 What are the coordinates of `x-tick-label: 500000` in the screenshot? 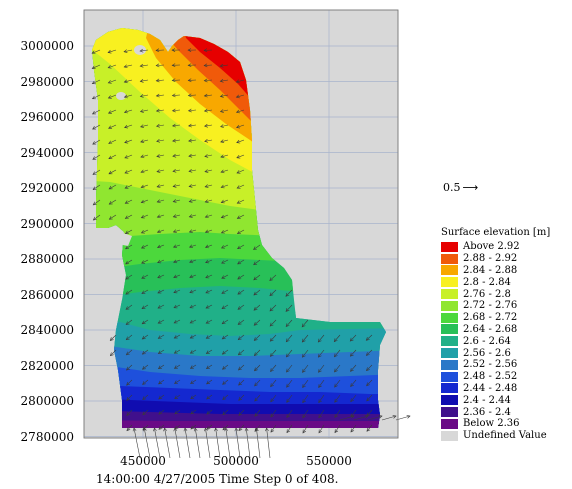 It's located at (236, 461).